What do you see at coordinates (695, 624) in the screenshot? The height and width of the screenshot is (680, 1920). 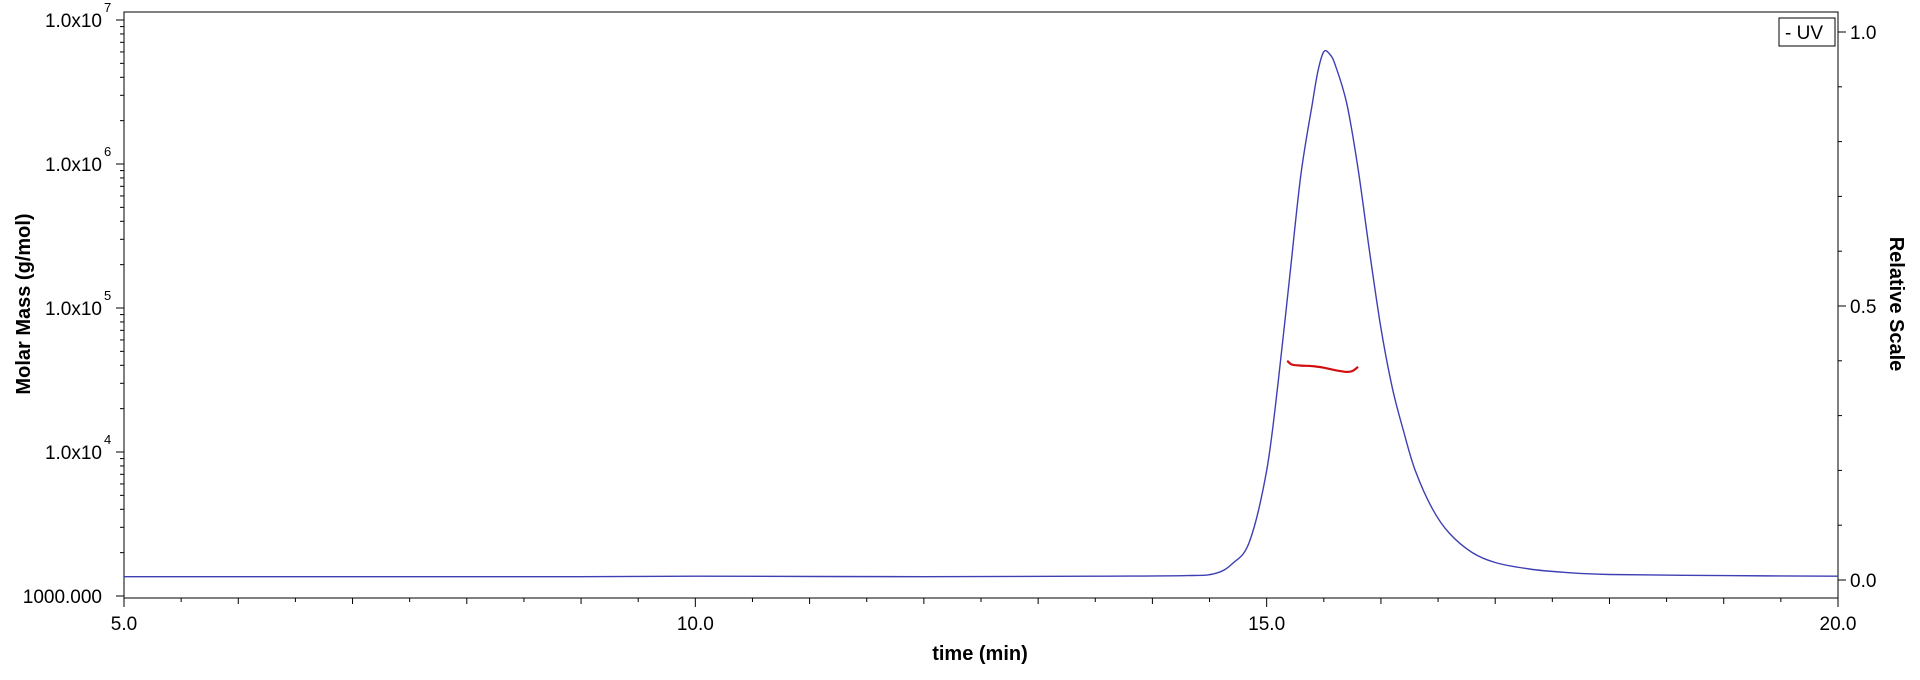 I see `x-tick-label: 10.0` at bounding box center [695, 624].